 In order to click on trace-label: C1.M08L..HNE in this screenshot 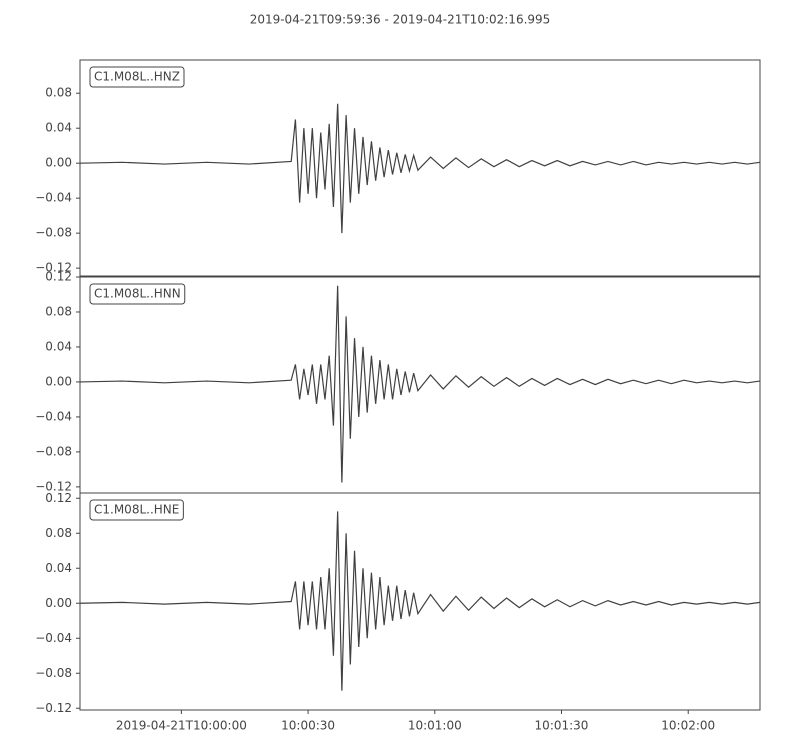, I will do `click(136, 510)`.